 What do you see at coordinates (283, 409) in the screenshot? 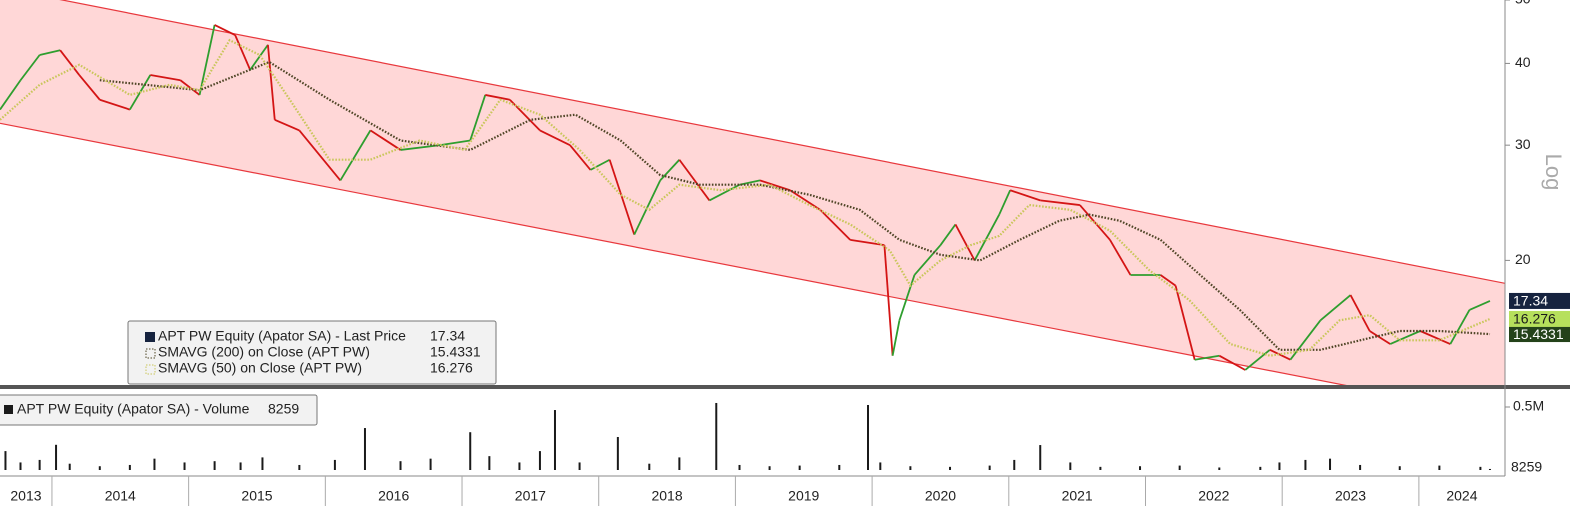
I see `legend-value: 8259` at bounding box center [283, 409].